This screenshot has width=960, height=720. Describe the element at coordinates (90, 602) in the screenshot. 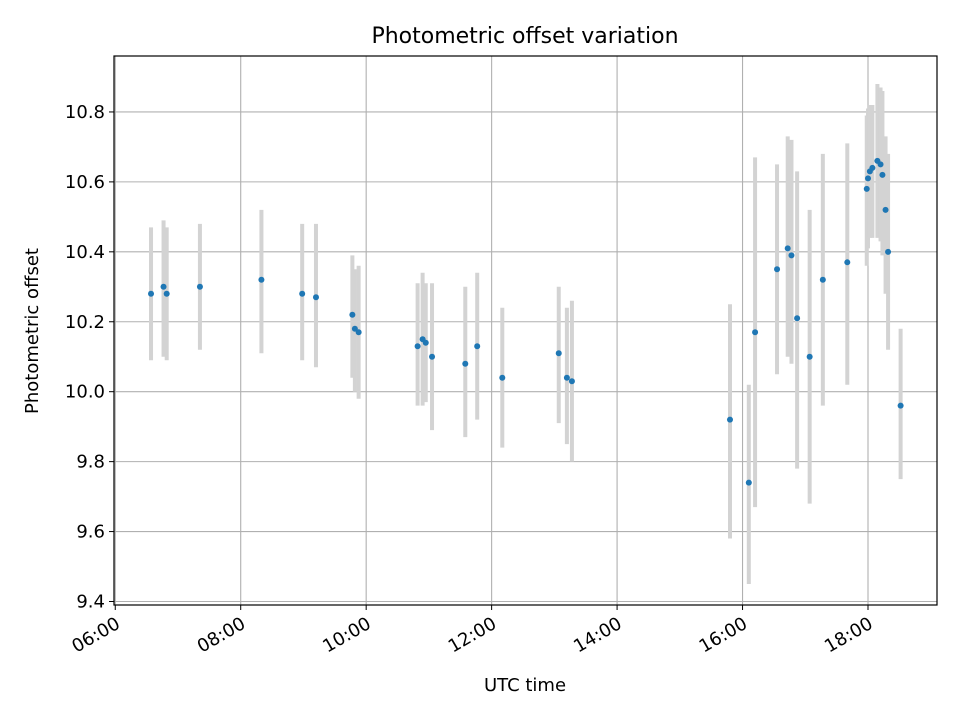

I see `y-tick-label: 9.4` at that location.